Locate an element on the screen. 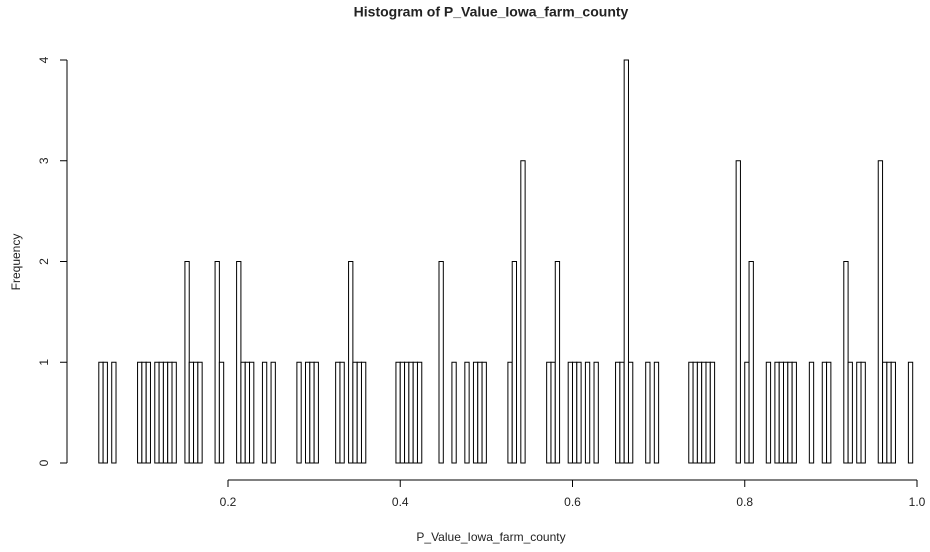  y-tick-label: 1 is located at coordinates (44, 362).